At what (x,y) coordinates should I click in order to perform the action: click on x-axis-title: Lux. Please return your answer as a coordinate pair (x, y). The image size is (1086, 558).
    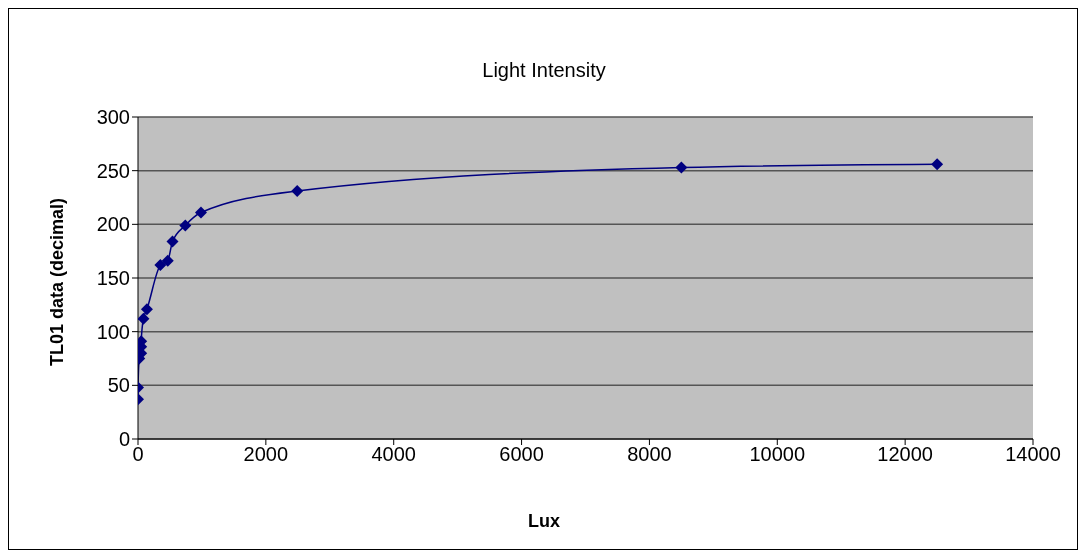
    Looking at the image, I should click on (544, 521).